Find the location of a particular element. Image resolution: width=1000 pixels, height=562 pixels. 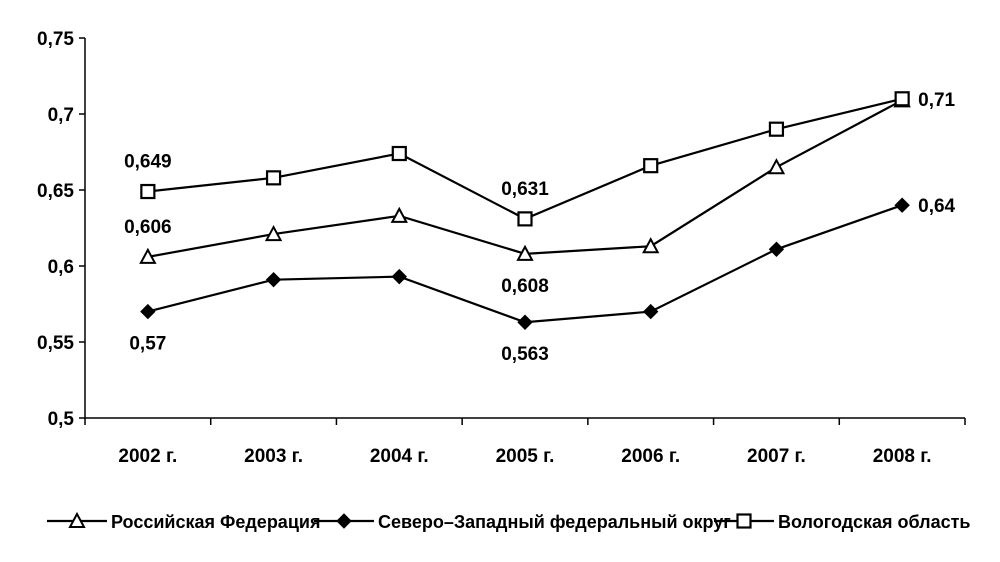

y-tick-label: 0,5 is located at coordinates (61, 419).